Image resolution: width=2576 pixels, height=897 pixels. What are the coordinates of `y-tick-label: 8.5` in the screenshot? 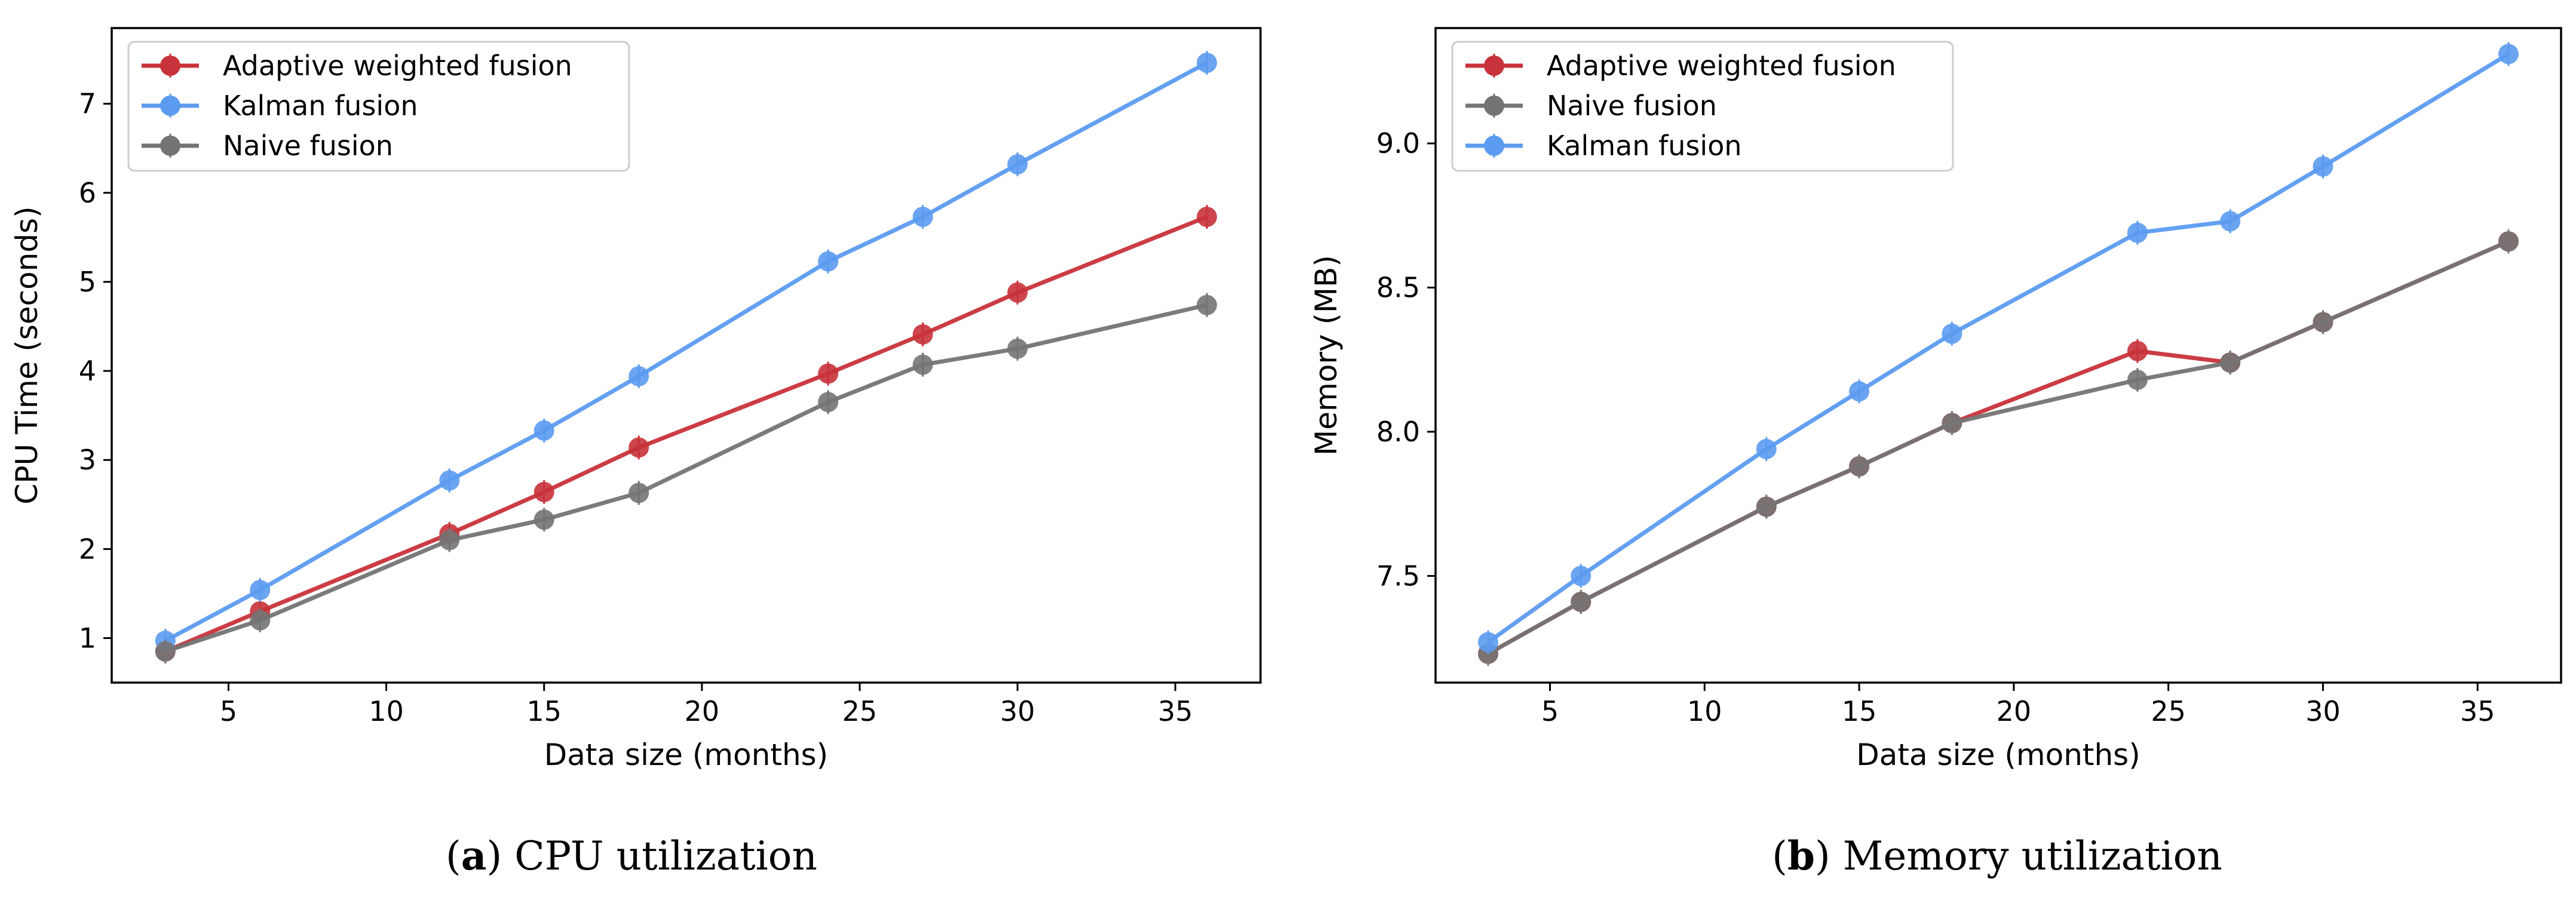 It's located at (1398, 288).